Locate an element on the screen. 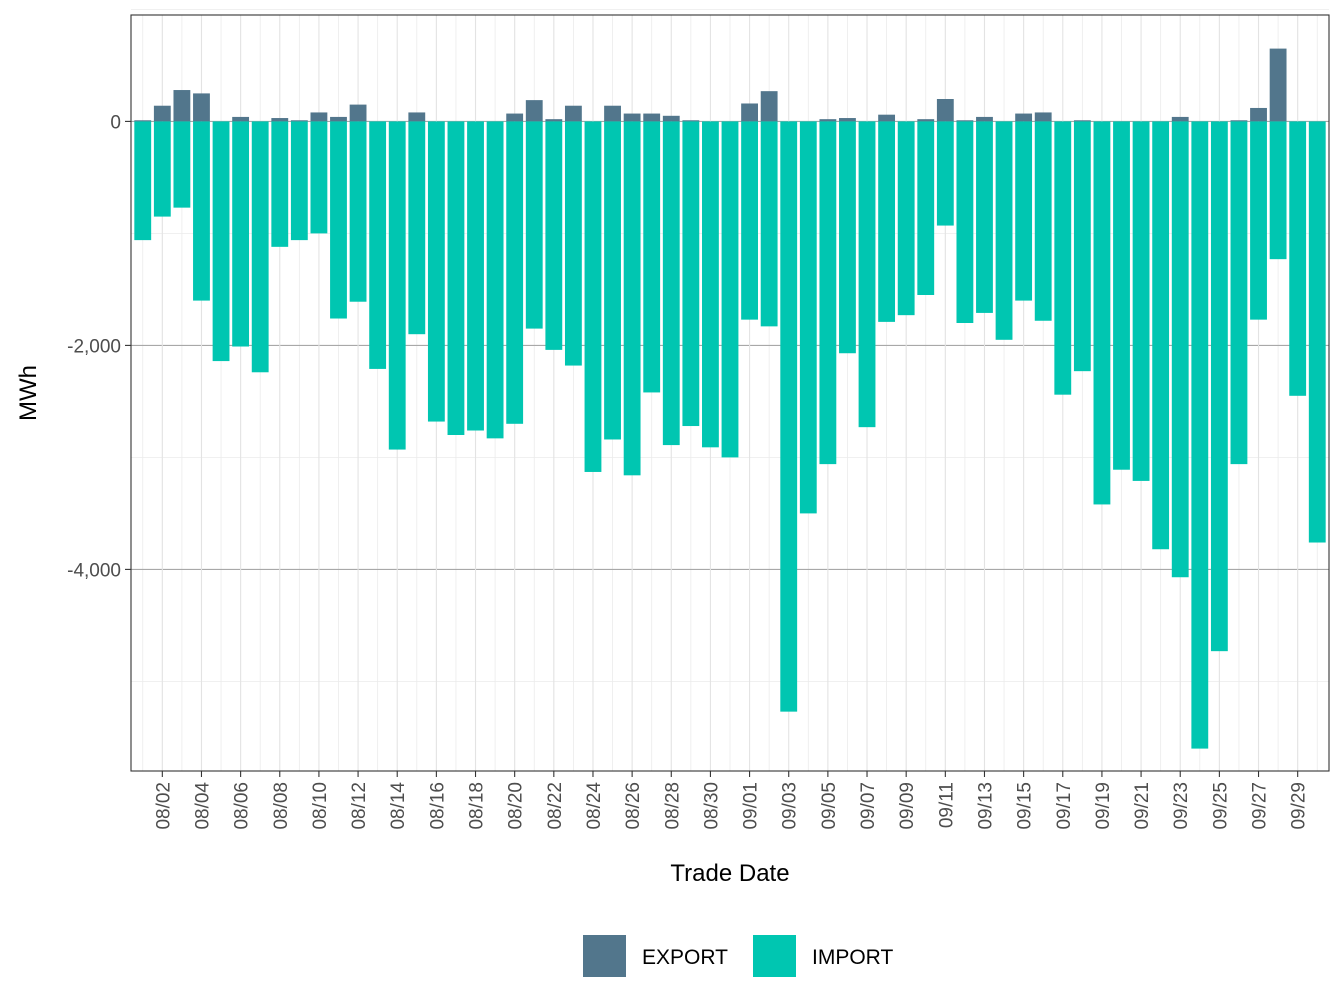 This screenshot has width=1344, height=1008. x-tick-label: 09/21 is located at coordinates (1142, 806).